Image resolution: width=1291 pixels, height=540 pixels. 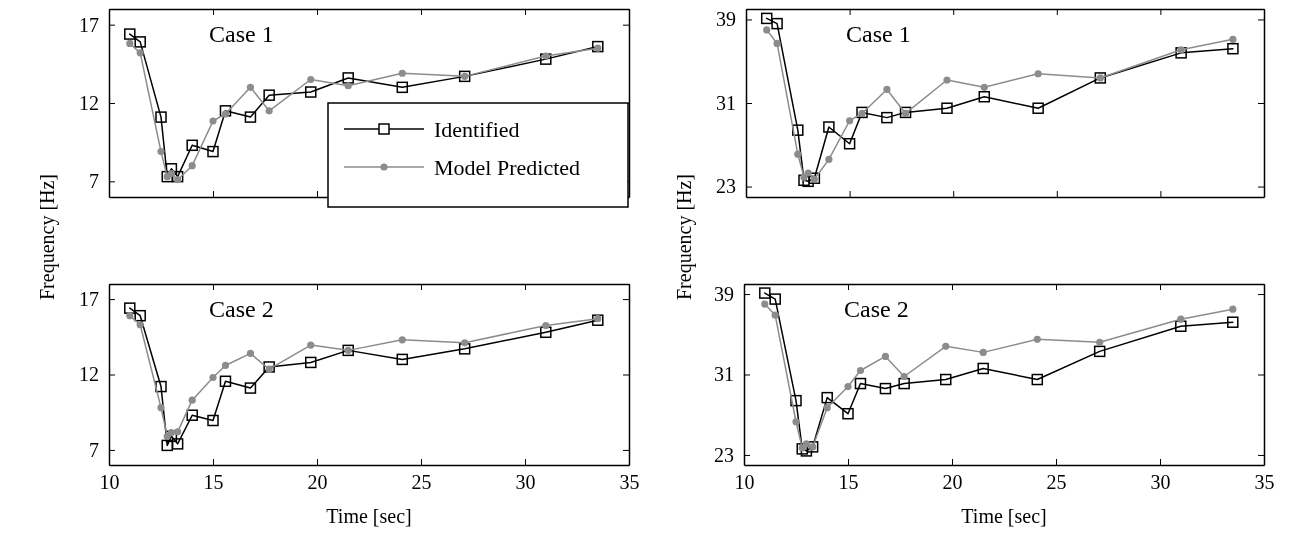 I want to click on y-tick-label: 39, so click(x=726, y=19).